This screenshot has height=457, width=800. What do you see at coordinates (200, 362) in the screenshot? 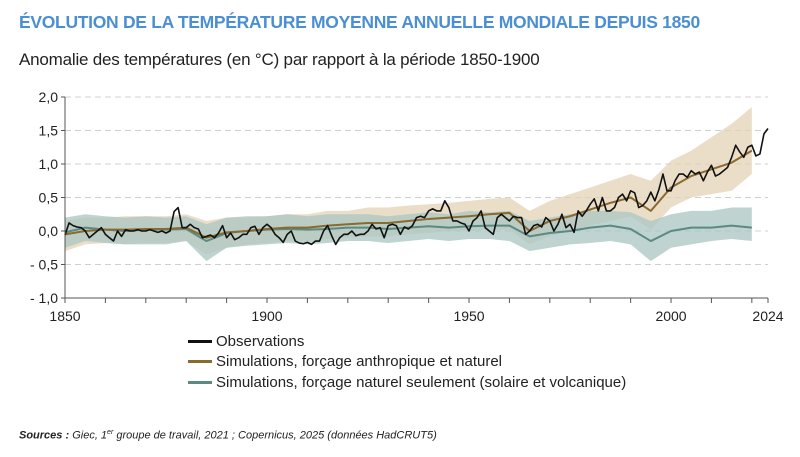
I see `legend-swatch-anthro` at bounding box center [200, 362].